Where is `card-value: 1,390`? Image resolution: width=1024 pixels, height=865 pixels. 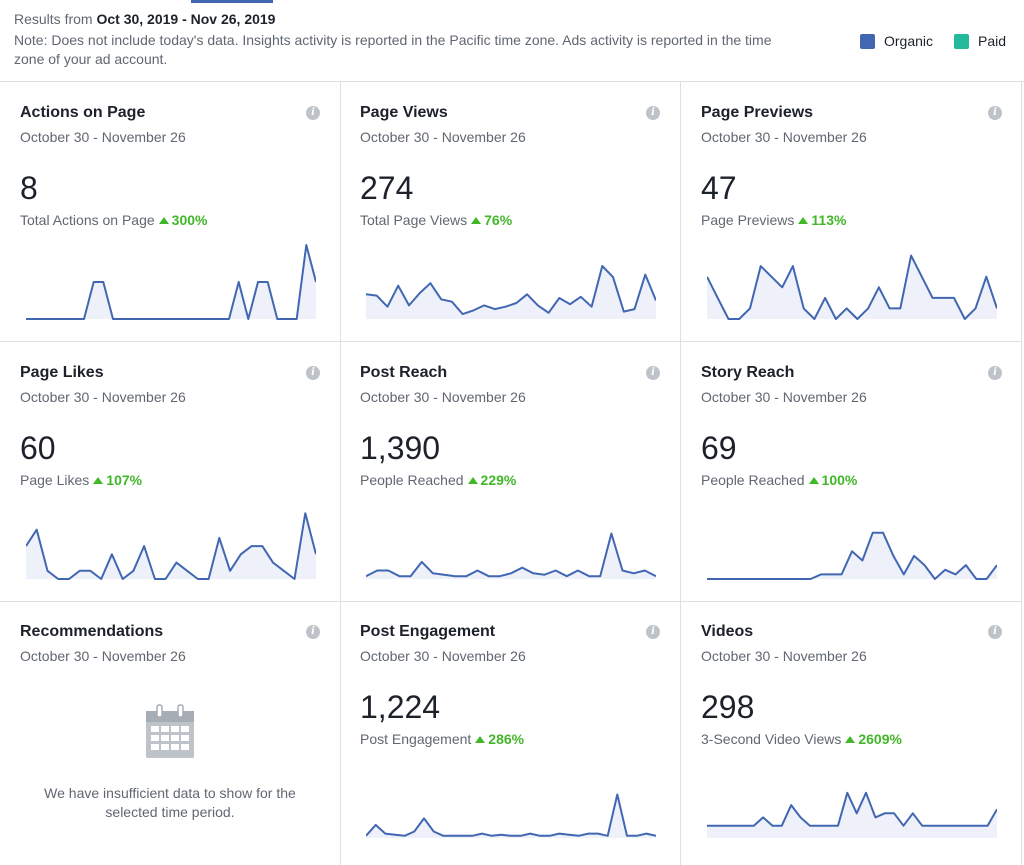 card-value: 1,390 is located at coordinates (400, 448).